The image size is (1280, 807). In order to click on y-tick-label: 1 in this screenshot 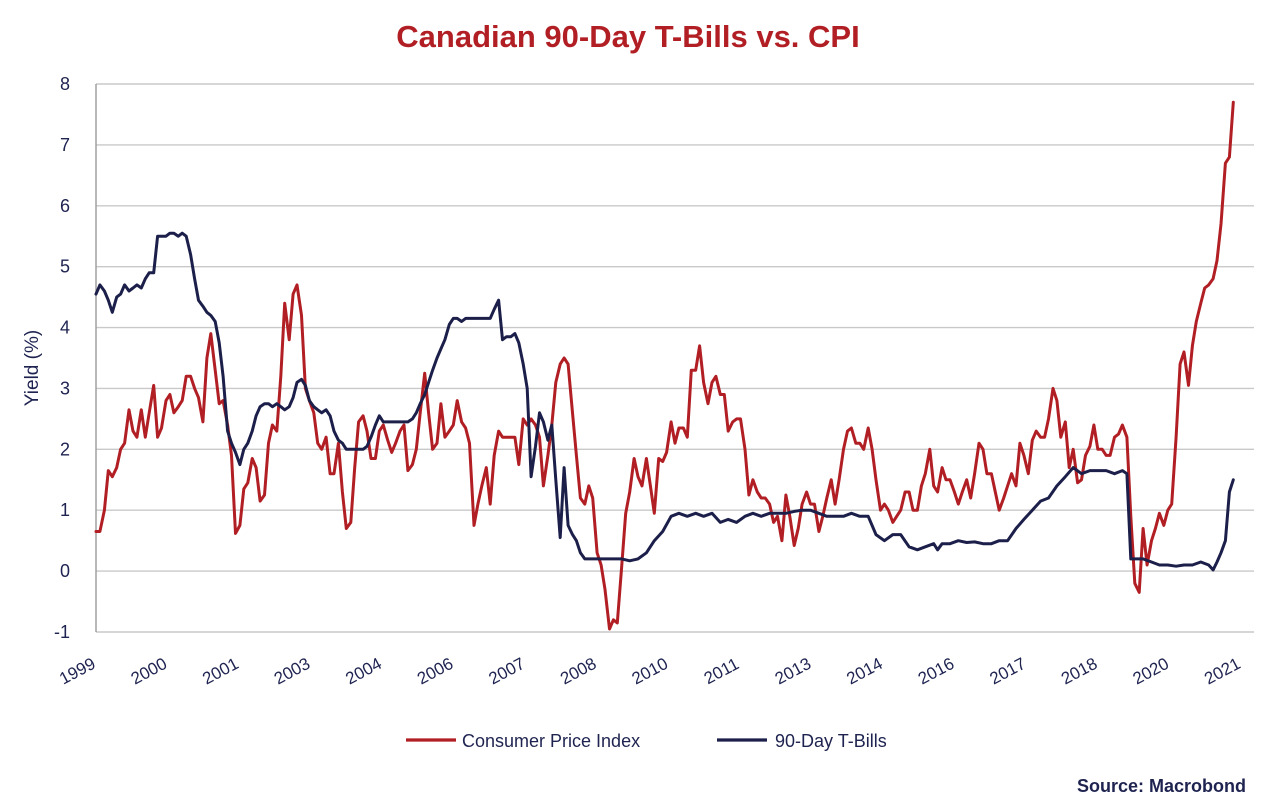, I will do `click(65, 510)`.